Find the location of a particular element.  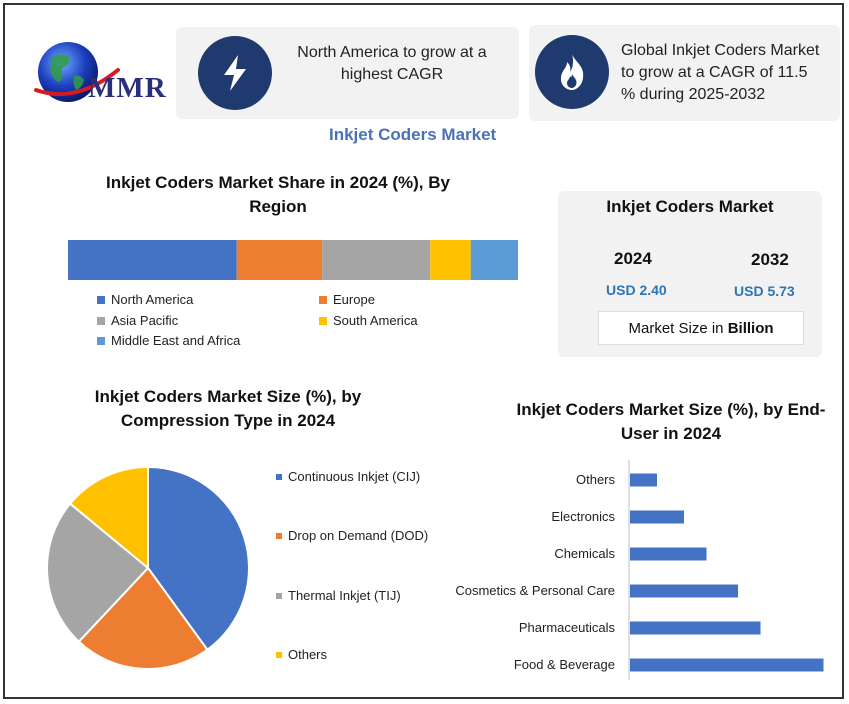

pie-slice-thermal-inkjet-tij is located at coordinates (98, 573).